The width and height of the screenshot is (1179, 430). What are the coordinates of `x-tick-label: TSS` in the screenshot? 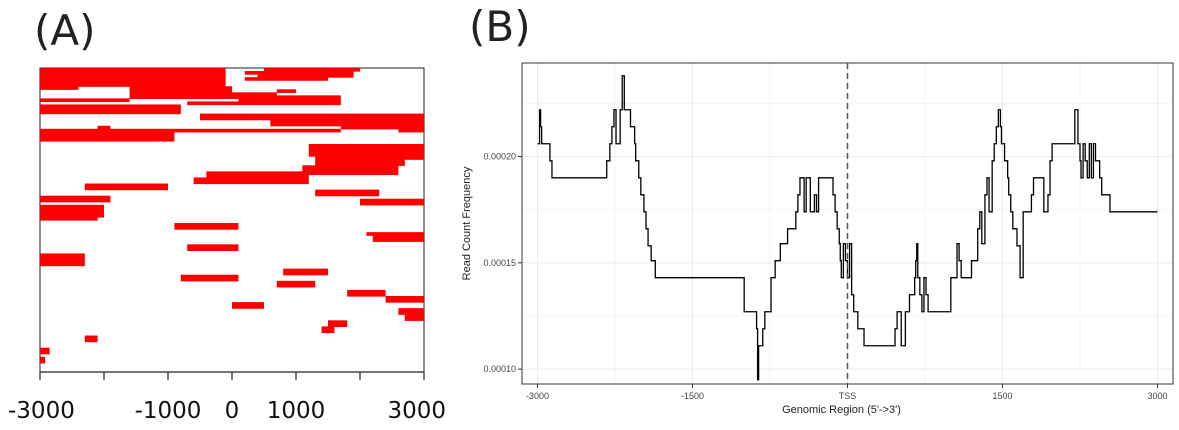 It's located at (848, 396).